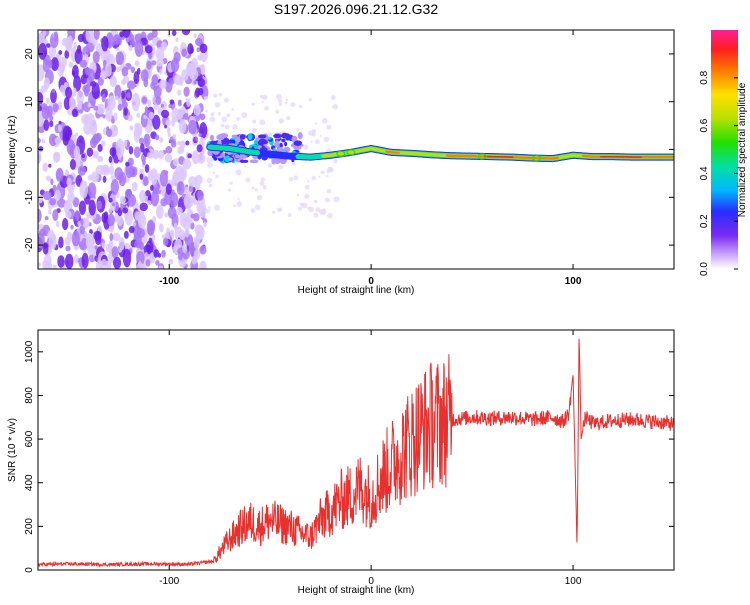  Describe the element at coordinates (29, 351) in the screenshot. I see `snr-ytick-label: 1000` at that location.